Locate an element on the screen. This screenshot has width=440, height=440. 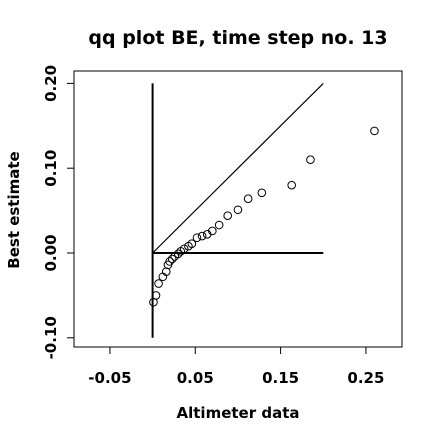
x-tick-label: 0.15 is located at coordinates (280, 378).